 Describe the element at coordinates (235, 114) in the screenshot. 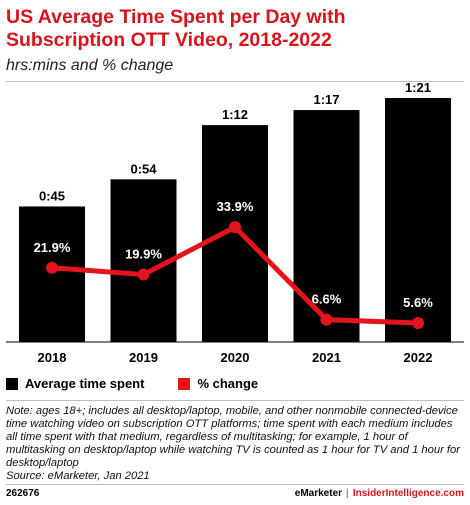

I see `bar-label-2020: 1:12` at that location.